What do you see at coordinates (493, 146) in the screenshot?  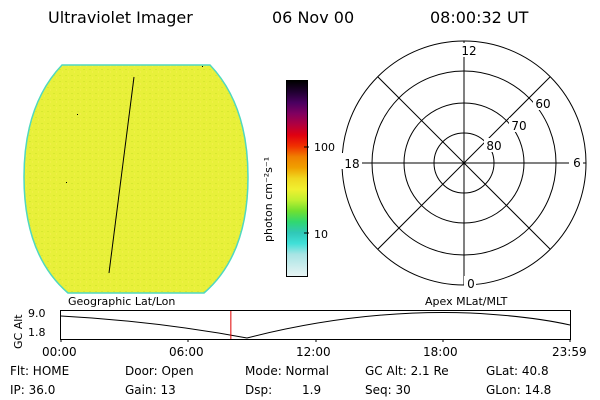 I see `lat-80: 80` at bounding box center [493, 146].